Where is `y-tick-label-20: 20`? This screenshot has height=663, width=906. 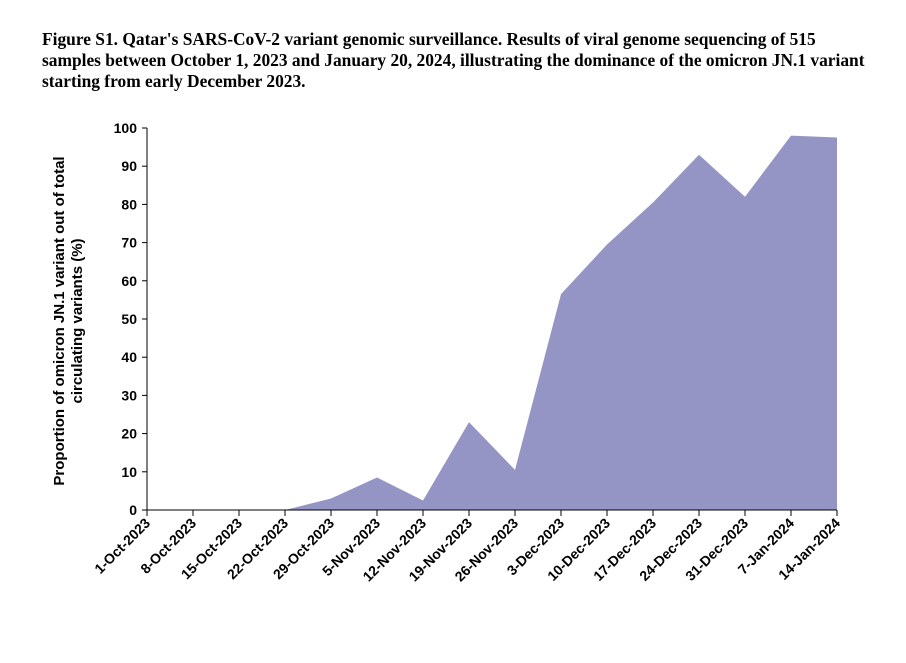
y-tick-label-20: 20 is located at coordinates (129, 434).